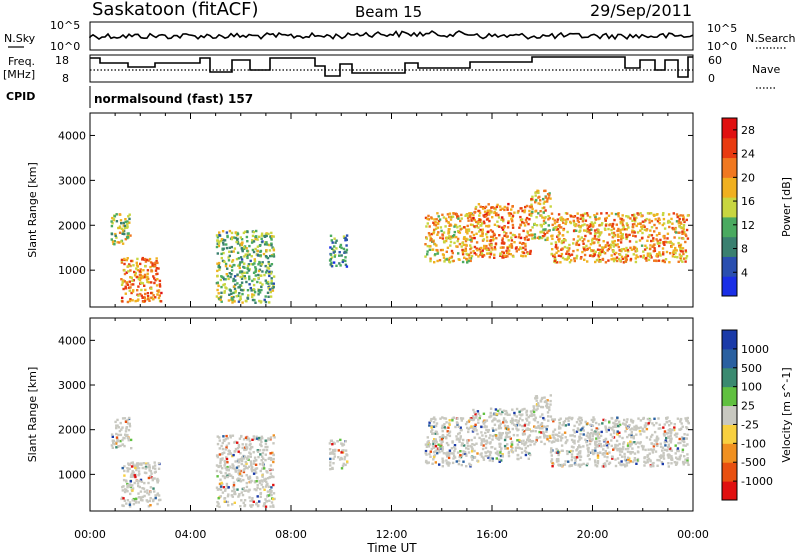 The width and height of the screenshot is (800, 554). Describe the element at coordinates (90, 534) in the screenshot. I see `x-tick-label: 00:00` at that location.